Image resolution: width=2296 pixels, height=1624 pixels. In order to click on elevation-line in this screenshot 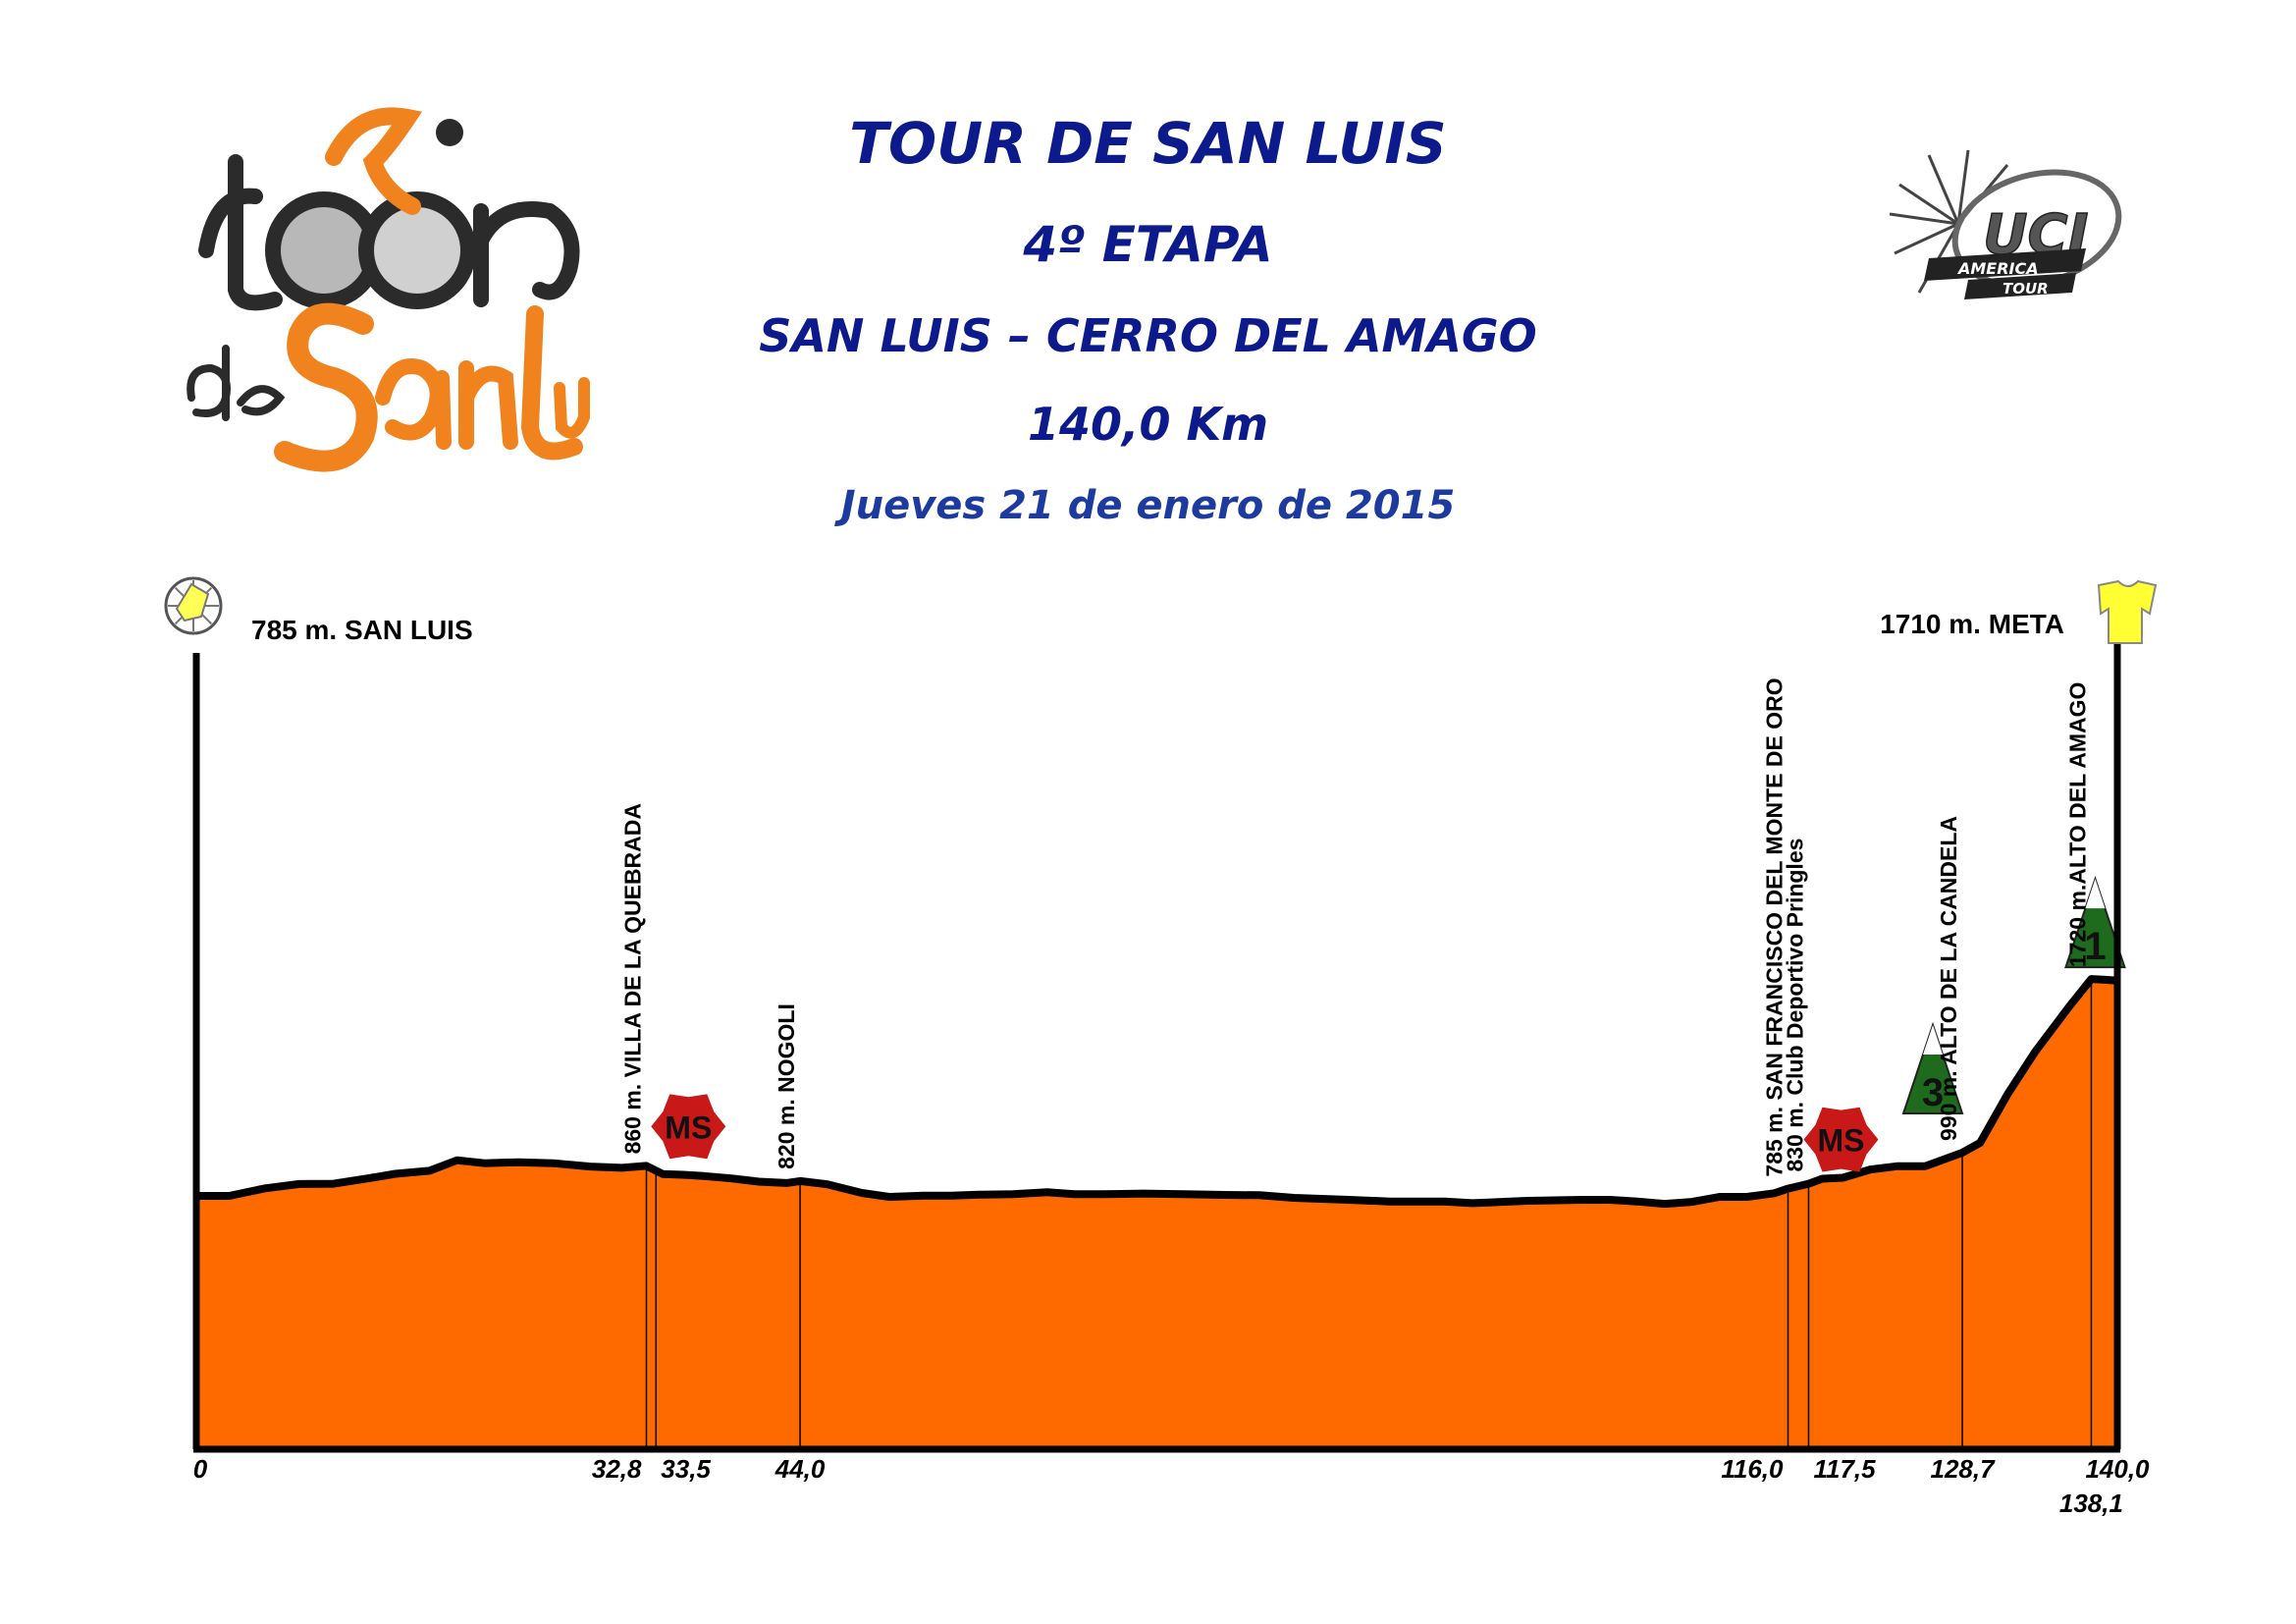, I will do `click(1157, 1092)`.